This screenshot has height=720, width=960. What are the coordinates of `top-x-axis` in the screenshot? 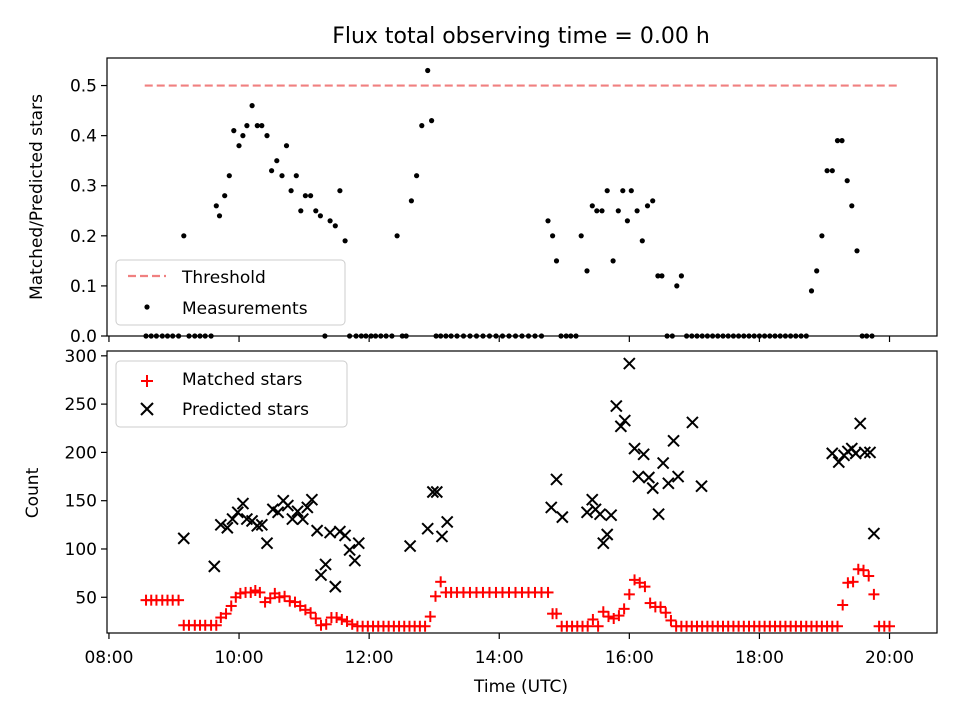 It's located at (499, 339).